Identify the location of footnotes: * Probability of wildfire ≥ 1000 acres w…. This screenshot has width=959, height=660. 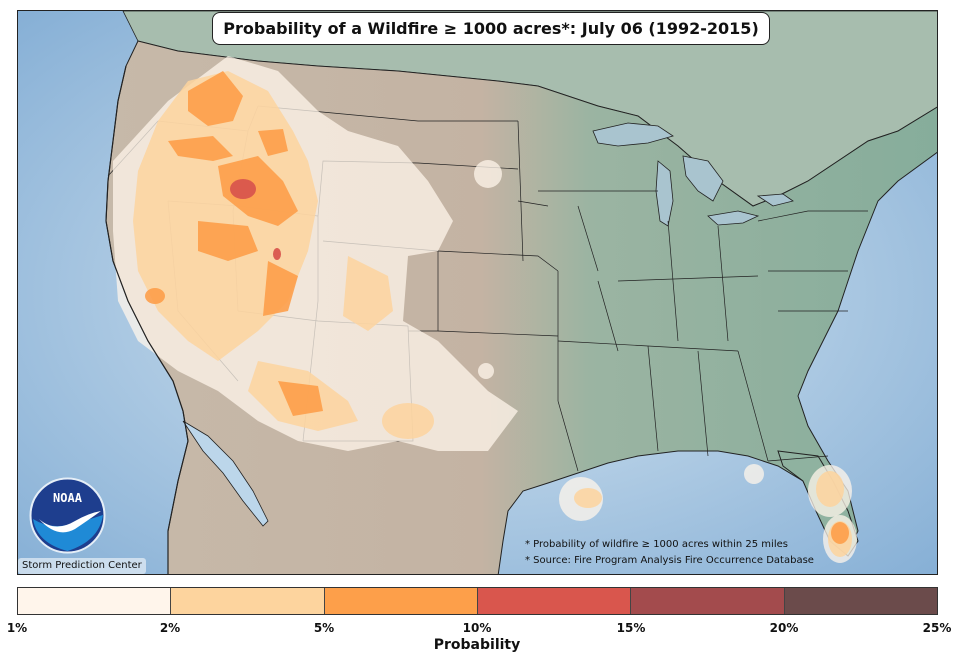
(669, 553).